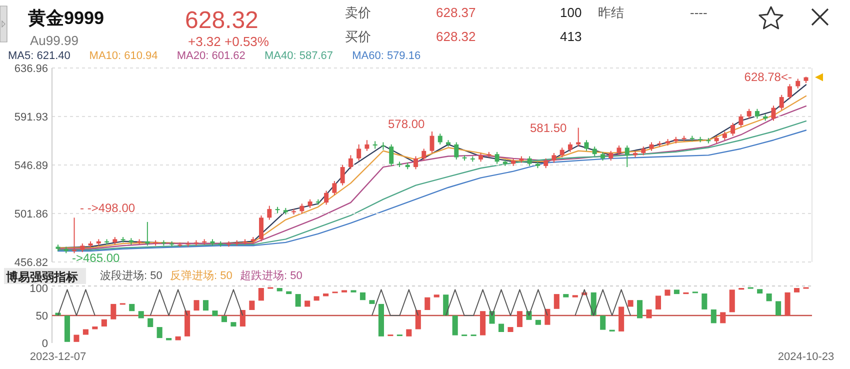 This screenshot has width=850, height=369. Describe the element at coordinates (108, 208) in the screenshot. I see `annotation: - ->498.00` at that location.